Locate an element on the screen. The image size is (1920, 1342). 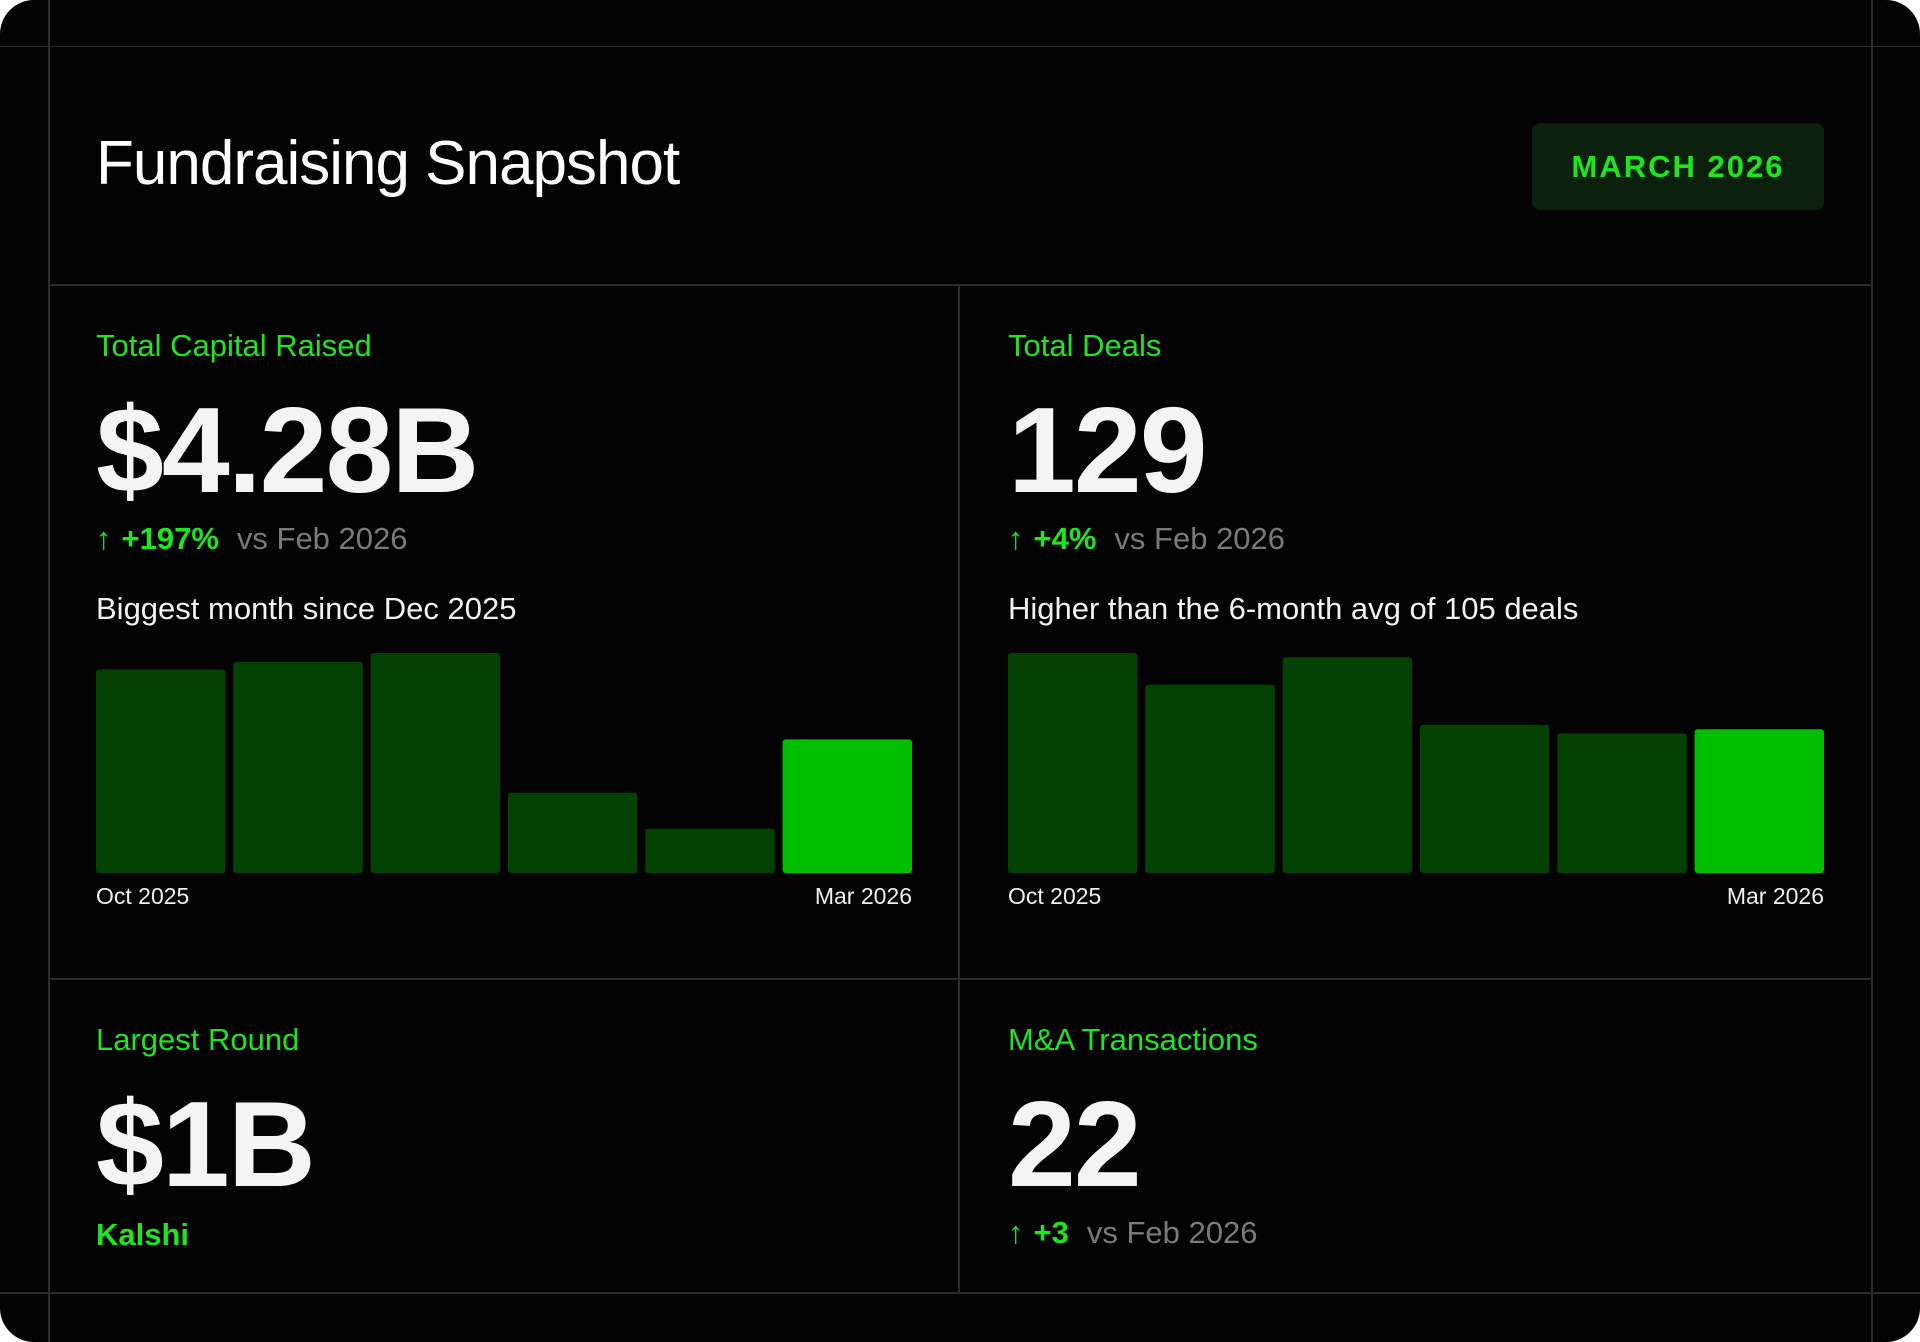
capital-x-axis: Oct 2025 Mar 2026 is located at coordinates (504, 898).